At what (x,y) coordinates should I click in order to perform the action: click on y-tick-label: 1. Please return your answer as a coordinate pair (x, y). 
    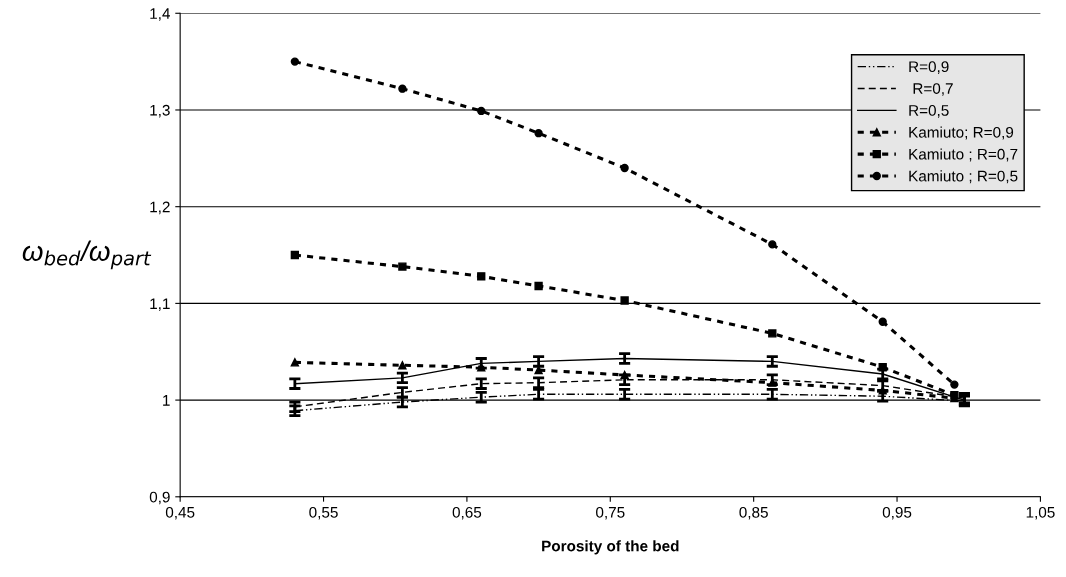
    Looking at the image, I should click on (166, 400).